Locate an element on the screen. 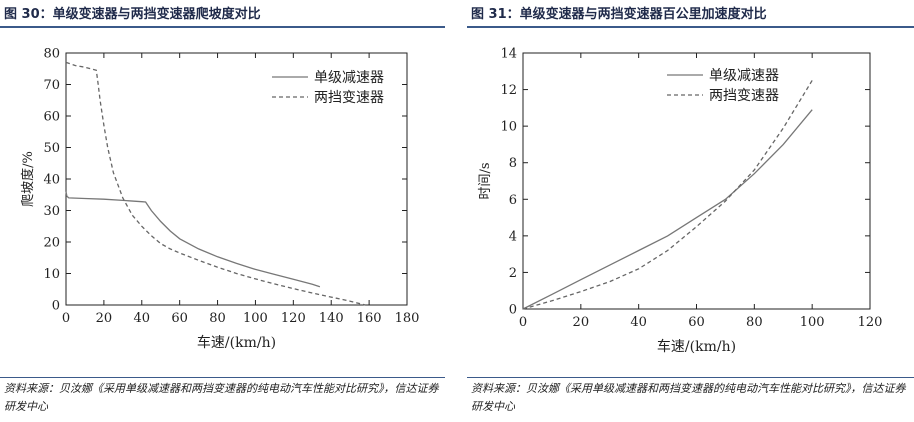 The image size is (914, 422). y-tick-label: 8 is located at coordinates (513, 163).